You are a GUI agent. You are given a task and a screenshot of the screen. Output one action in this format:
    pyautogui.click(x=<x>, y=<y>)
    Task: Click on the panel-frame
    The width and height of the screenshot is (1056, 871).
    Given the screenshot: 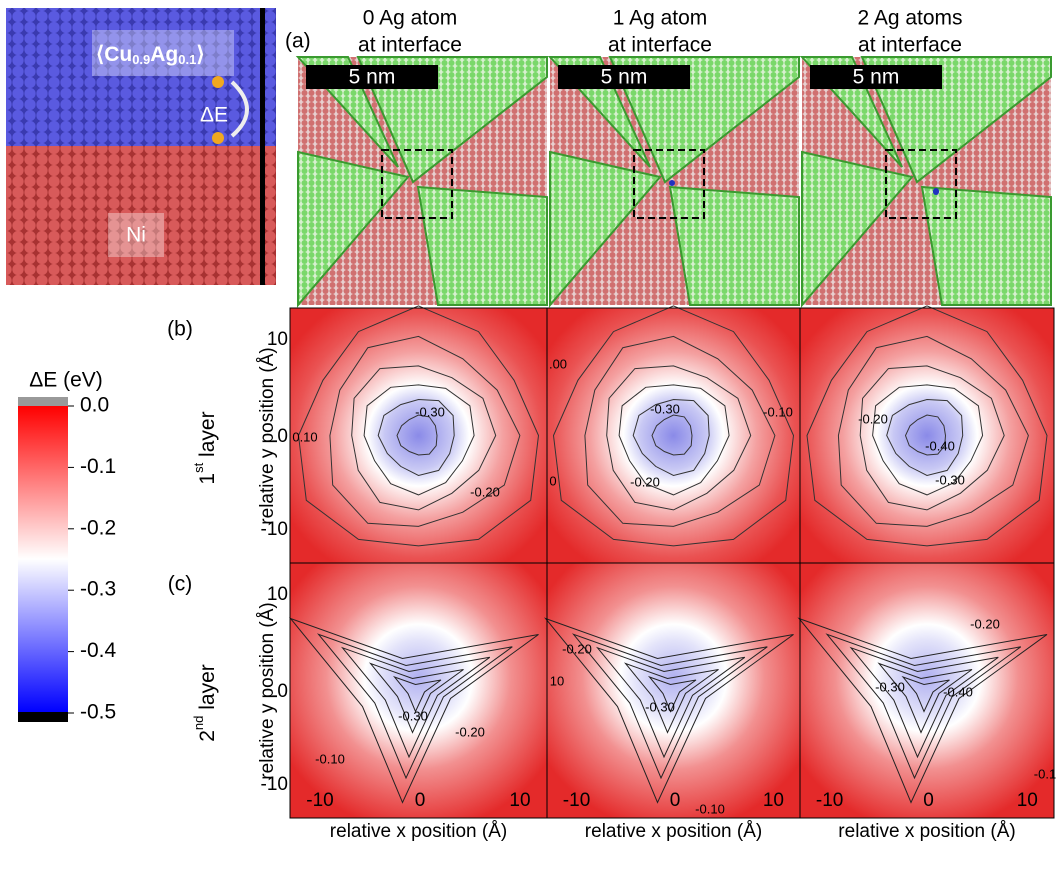 What is the action you would take?
    pyautogui.click(x=927, y=690)
    